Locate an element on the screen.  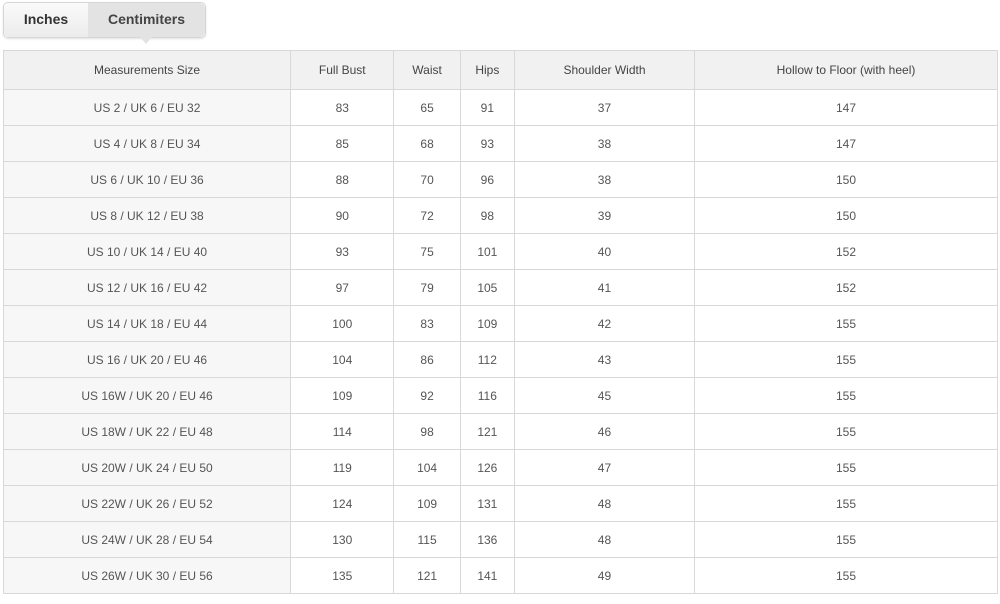
measurement-cell: 147 is located at coordinates (846, 143).